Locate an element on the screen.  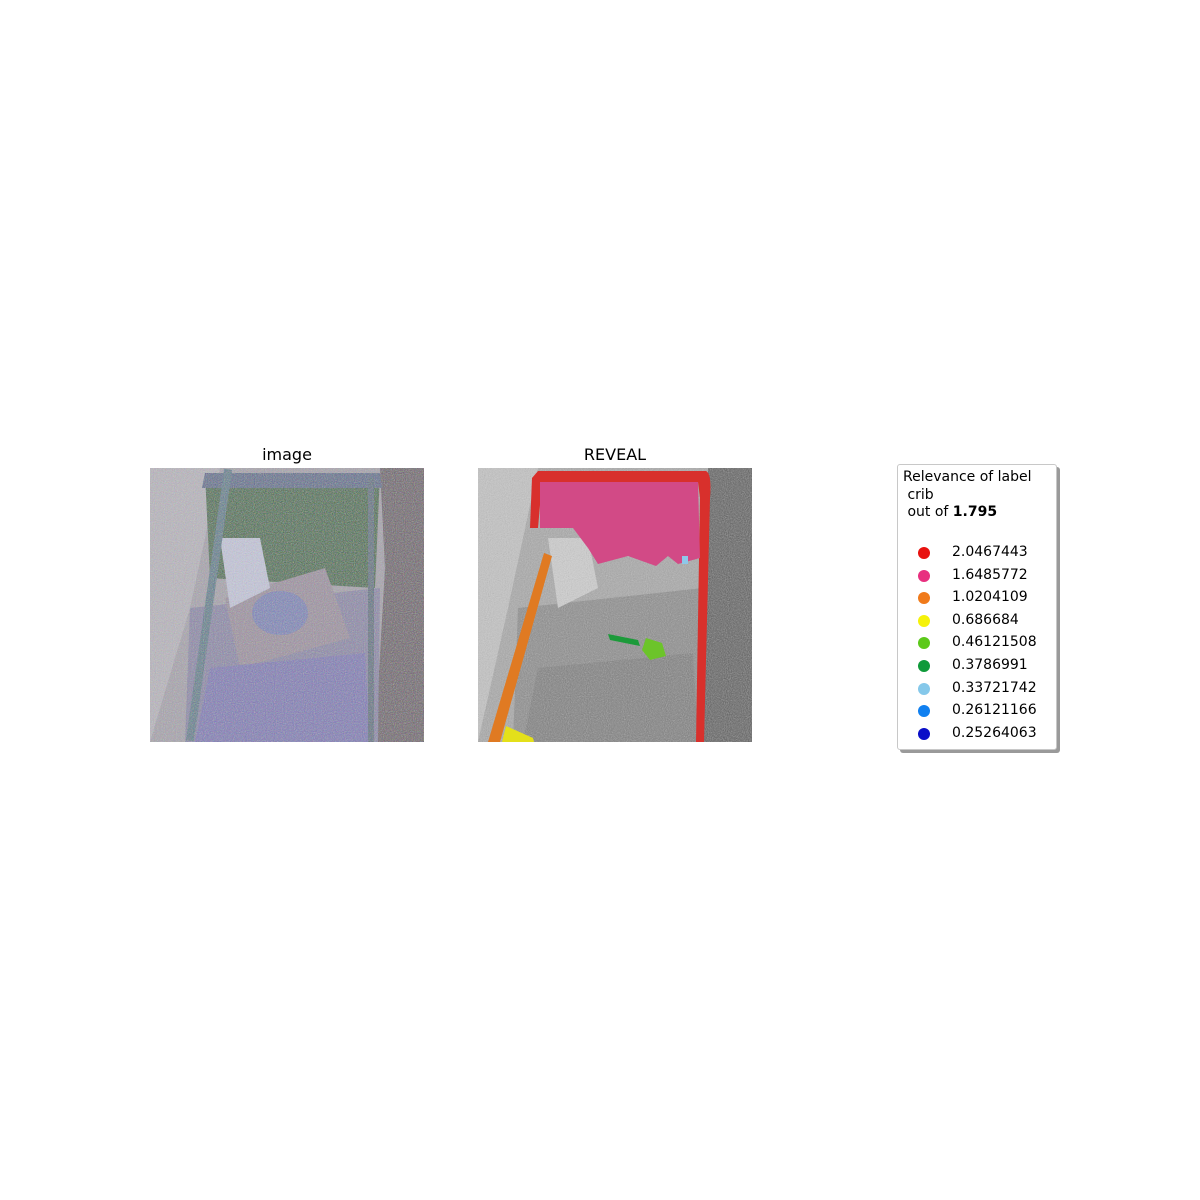
legend-value: 0.686684 is located at coordinates (985, 619).